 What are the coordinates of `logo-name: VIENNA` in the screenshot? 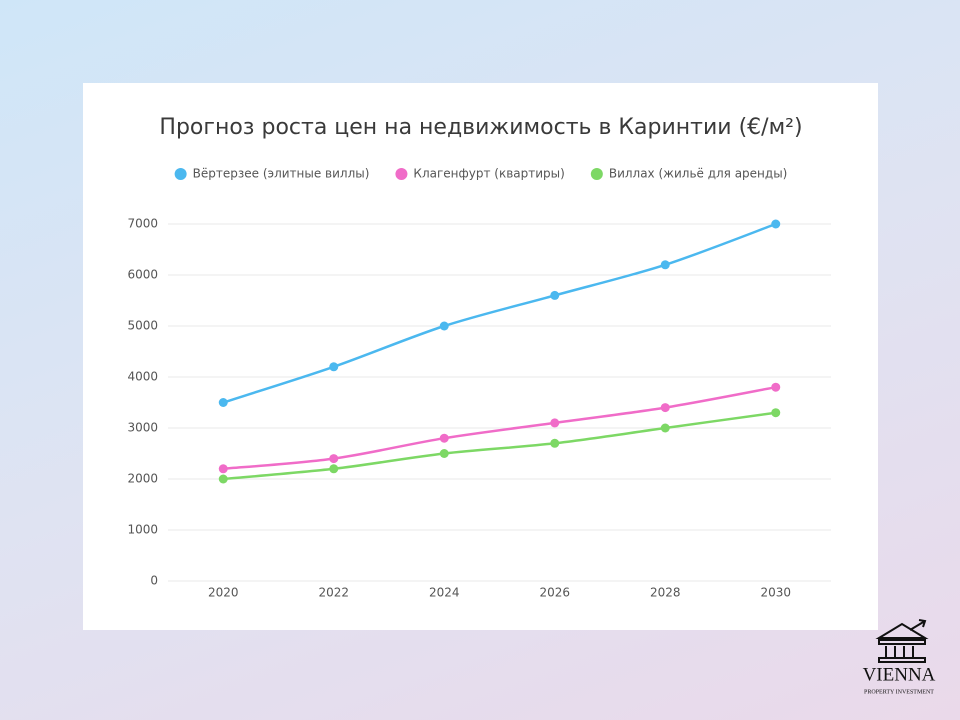 It's located at (899, 674).